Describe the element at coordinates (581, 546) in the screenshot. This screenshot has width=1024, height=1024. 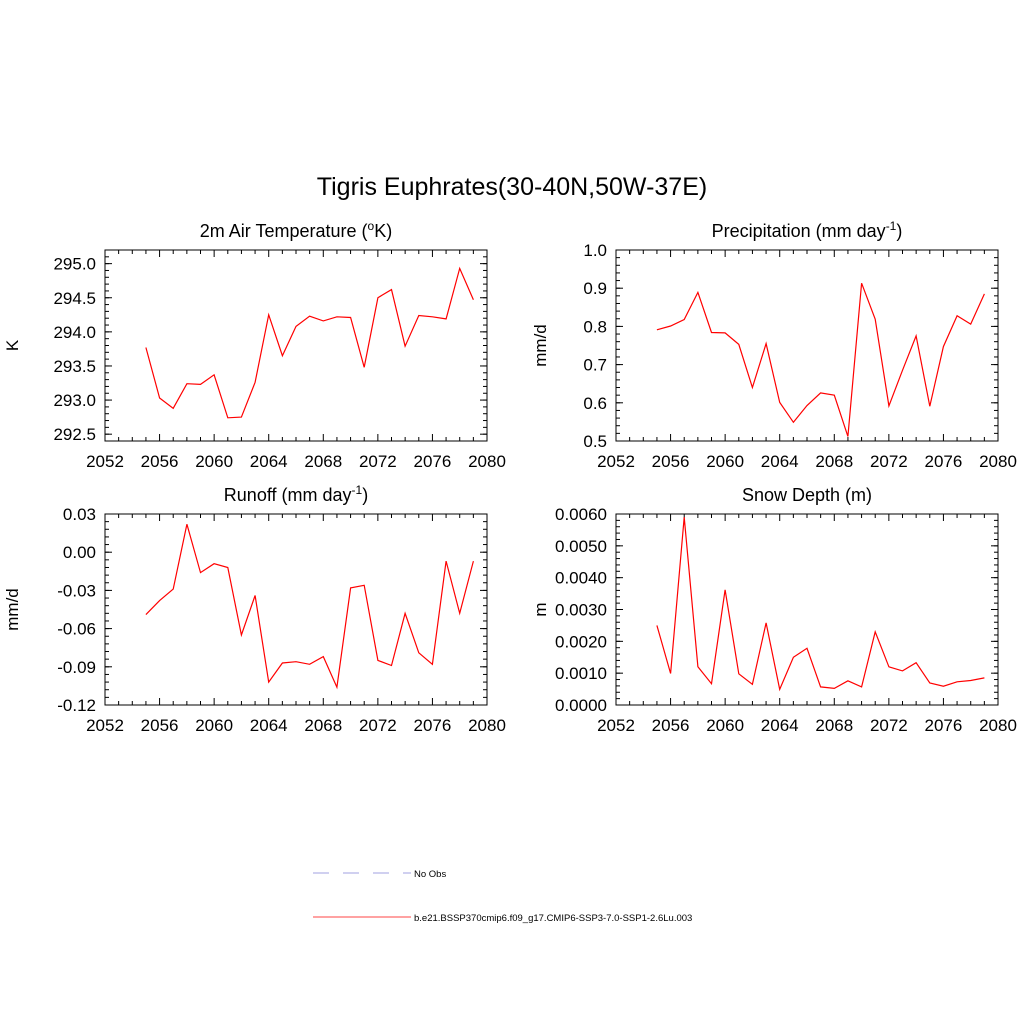
I see `y-tick-label: 0.0050` at that location.